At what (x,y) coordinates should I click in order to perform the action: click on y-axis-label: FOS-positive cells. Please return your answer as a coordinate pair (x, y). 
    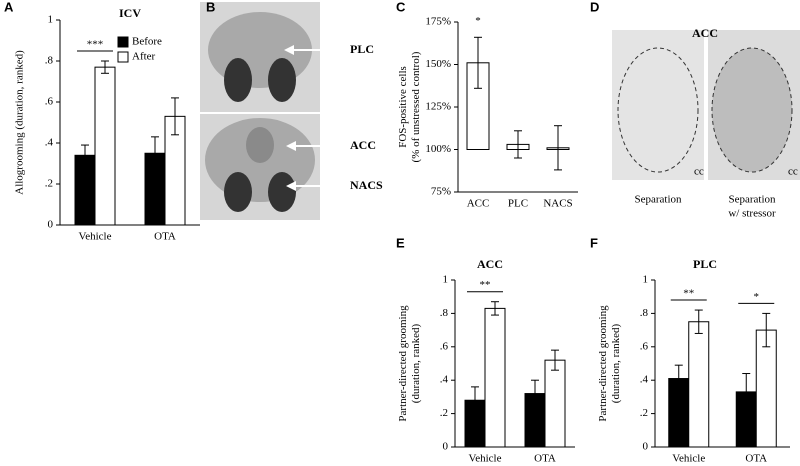
    Looking at the image, I should click on (403, 107).